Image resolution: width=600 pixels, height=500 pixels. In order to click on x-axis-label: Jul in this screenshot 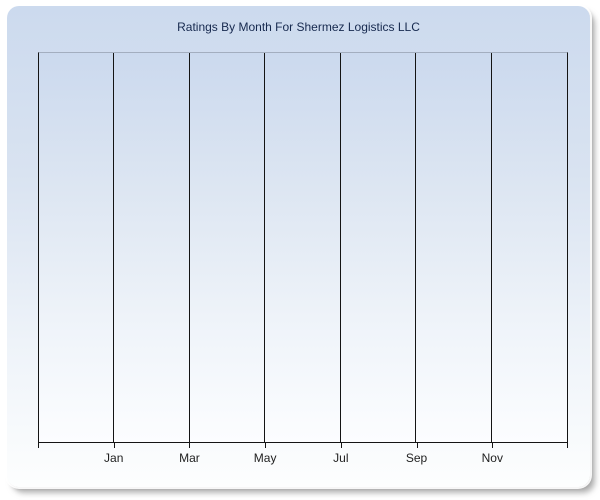, I will do `click(341, 458)`.